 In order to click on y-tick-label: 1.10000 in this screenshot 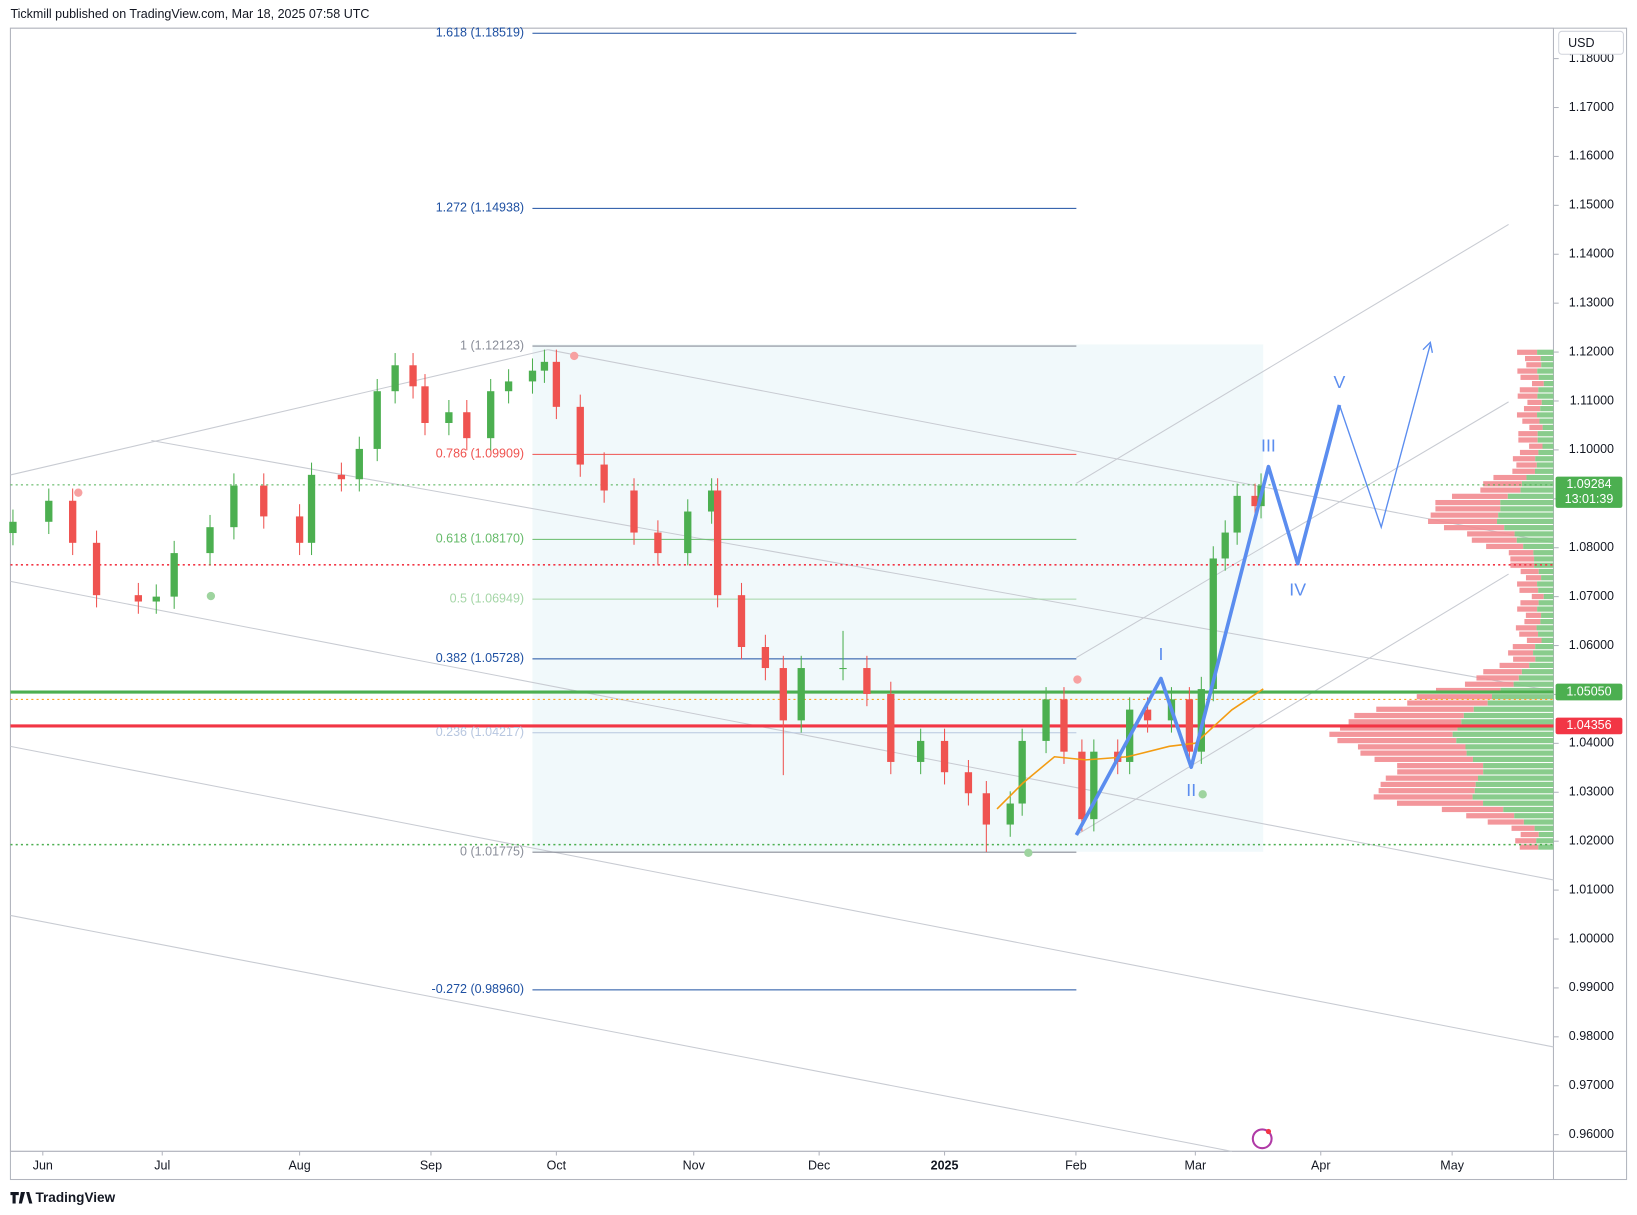, I will do `click(1591, 449)`.